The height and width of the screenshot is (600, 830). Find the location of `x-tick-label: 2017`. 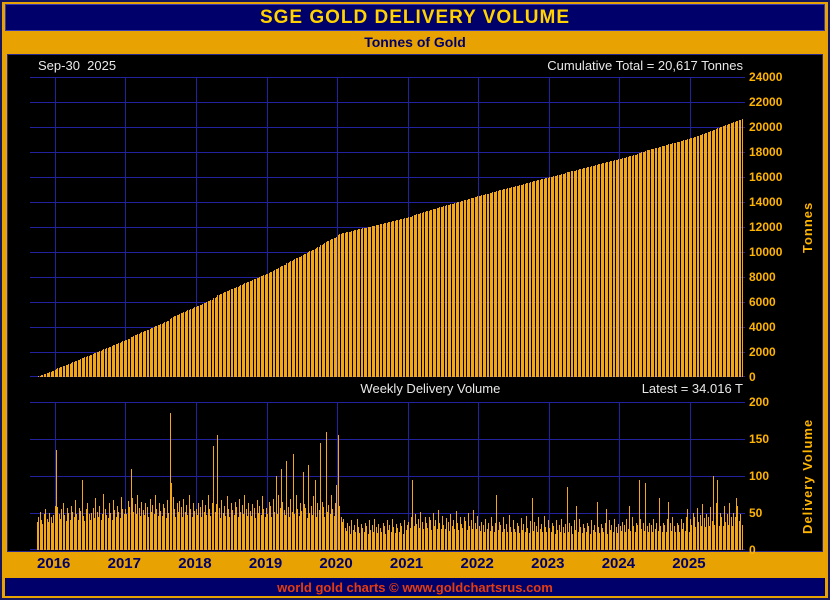

x-tick-label: 2017 is located at coordinates (124, 563).